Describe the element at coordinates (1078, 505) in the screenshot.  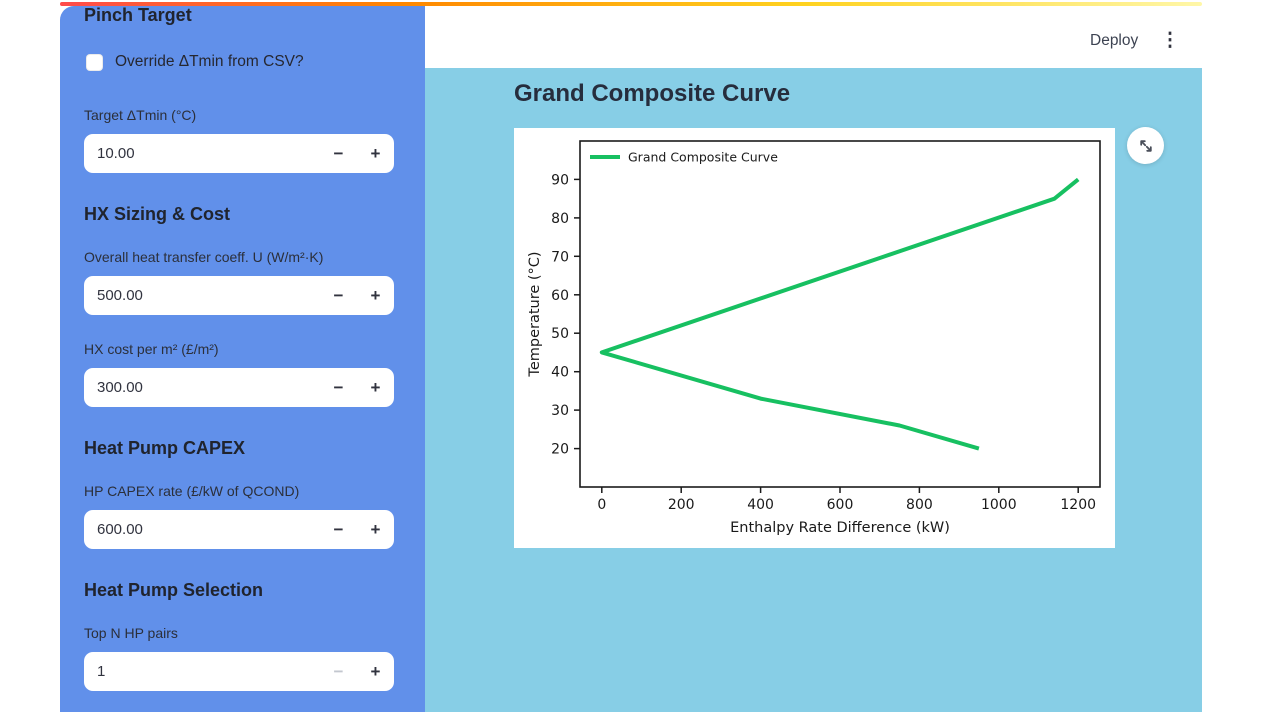
I see `svg-text: 1200` at that location.